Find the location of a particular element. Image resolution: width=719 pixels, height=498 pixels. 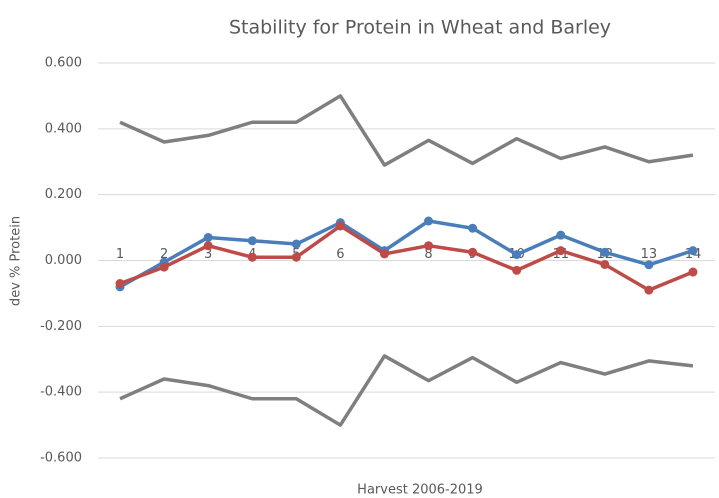

y-tick-label: -0.600 is located at coordinates (61, 458).